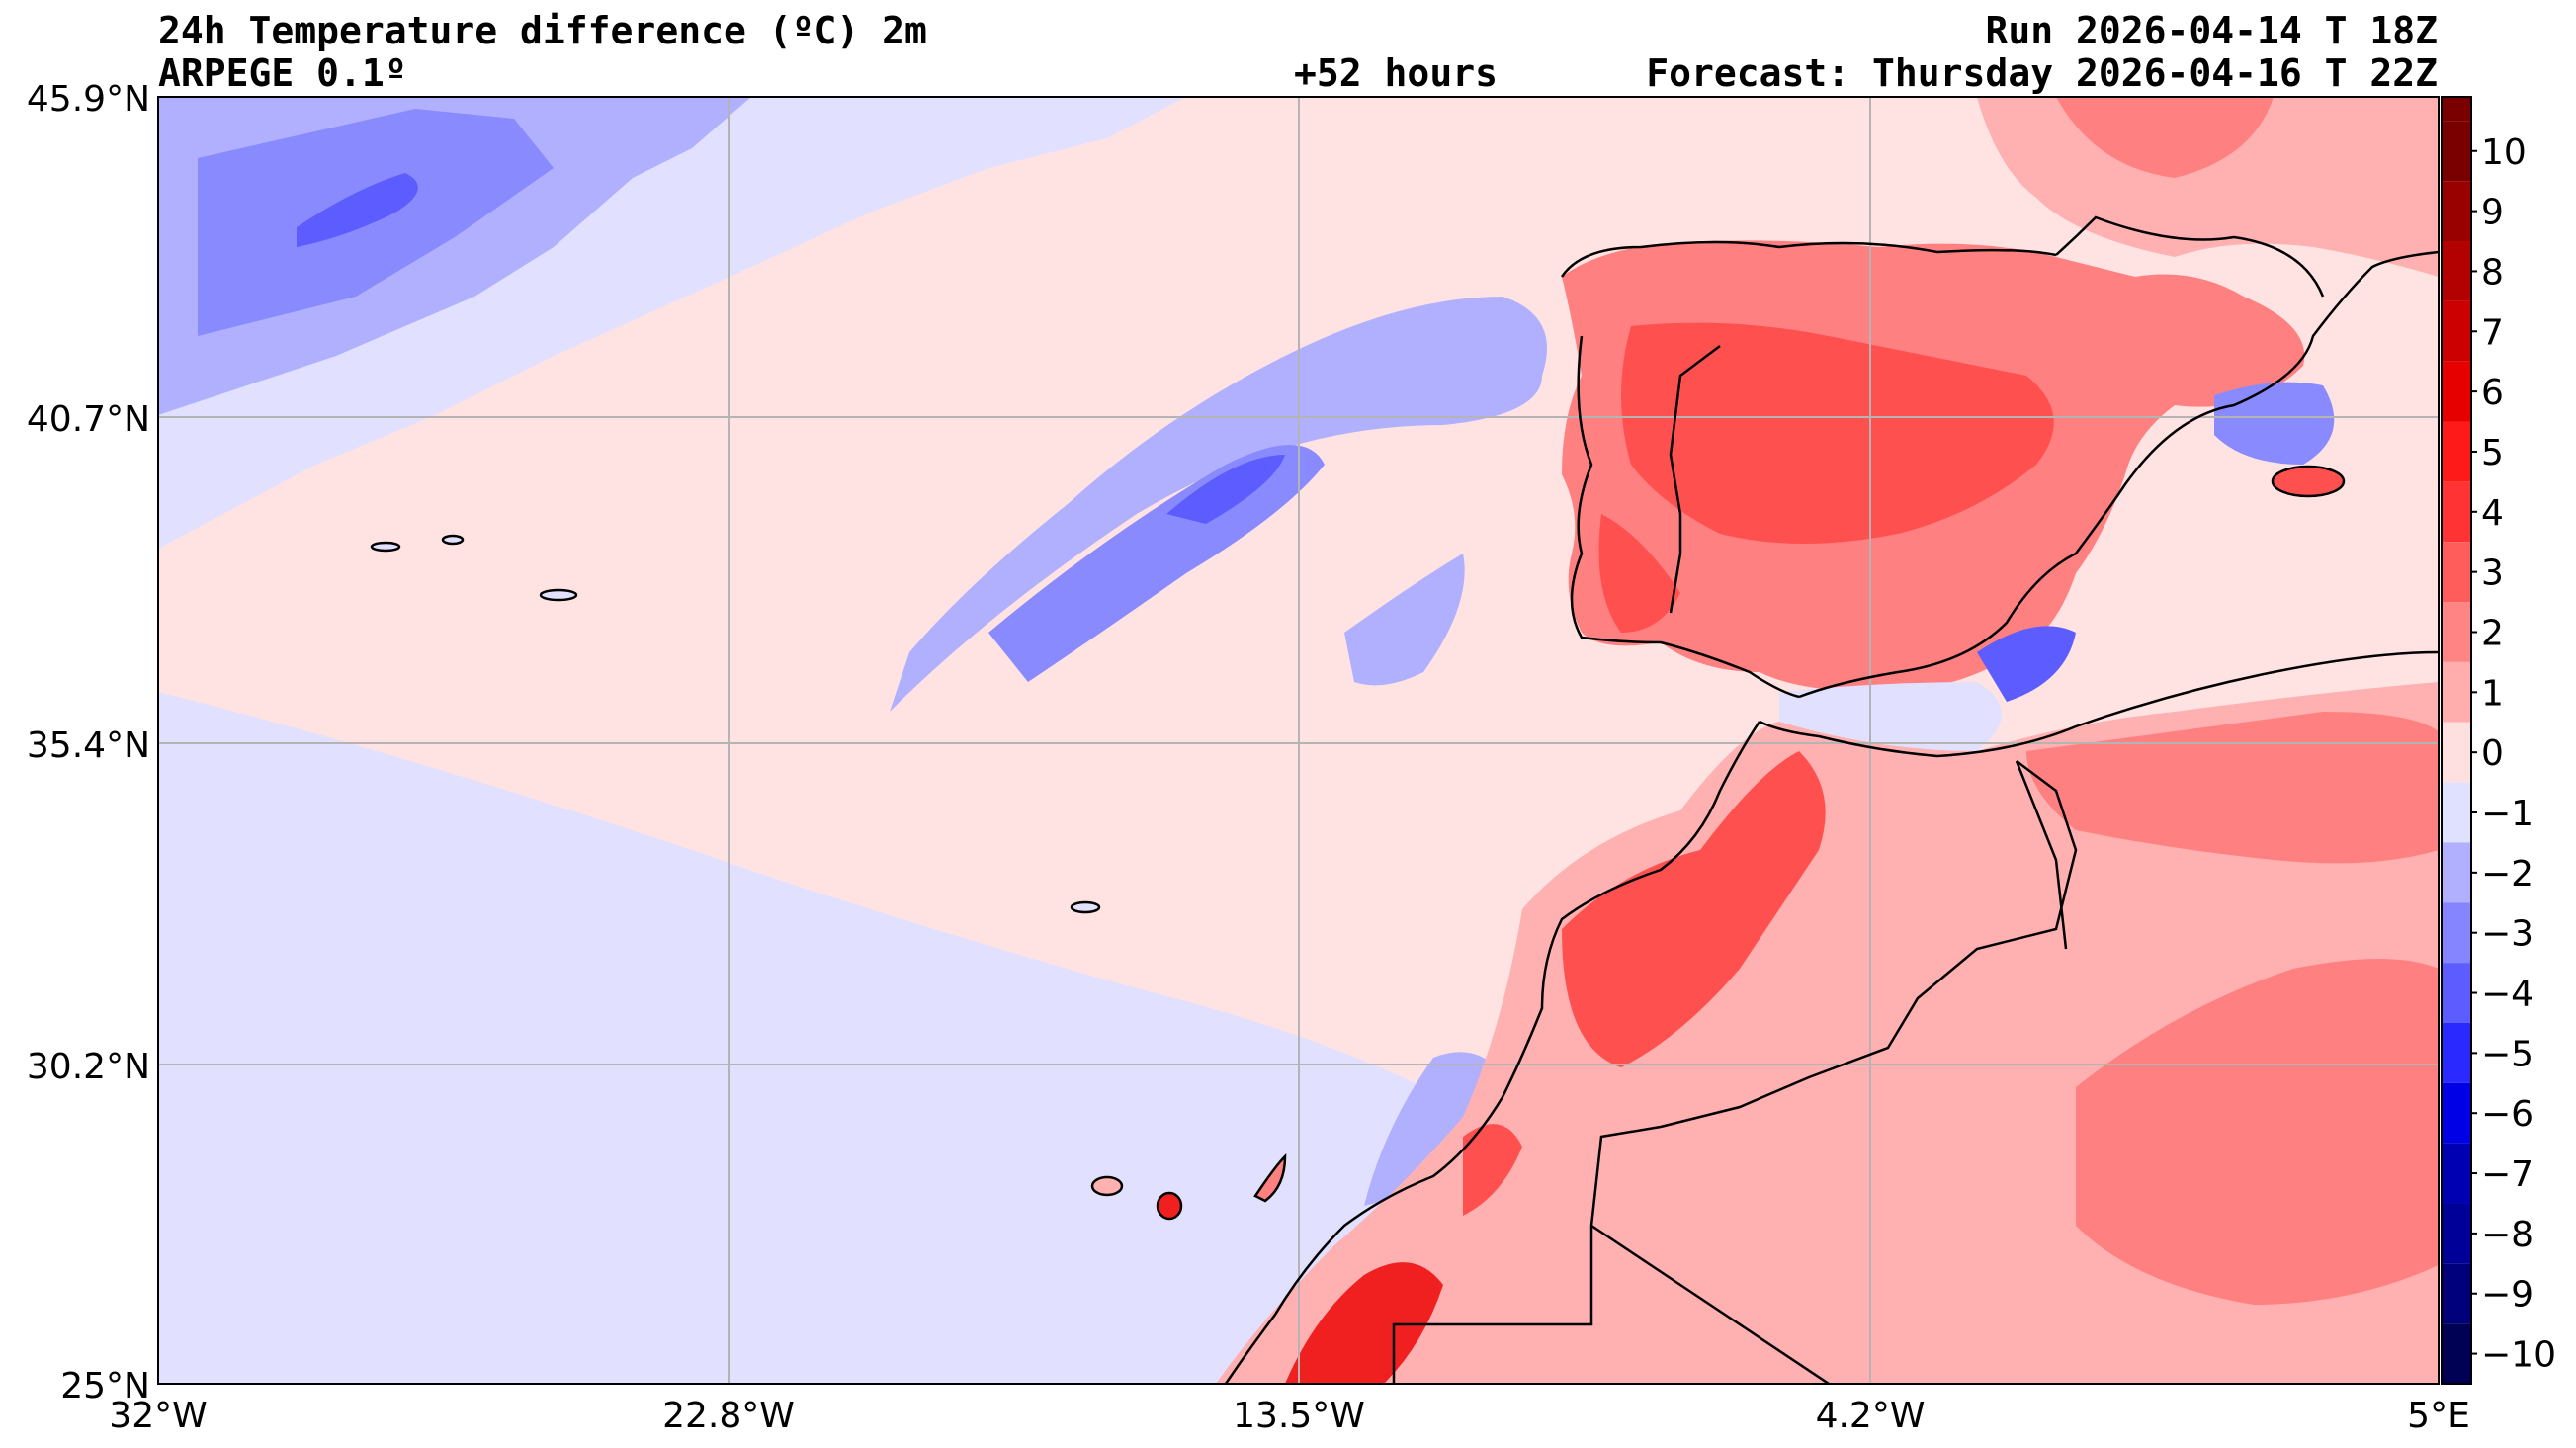 The height and width of the screenshot is (1448, 2576). What do you see at coordinates (1639, 573) in the screenshot?
I see `portugal-warm-core` at bounding box center [1639, 573].